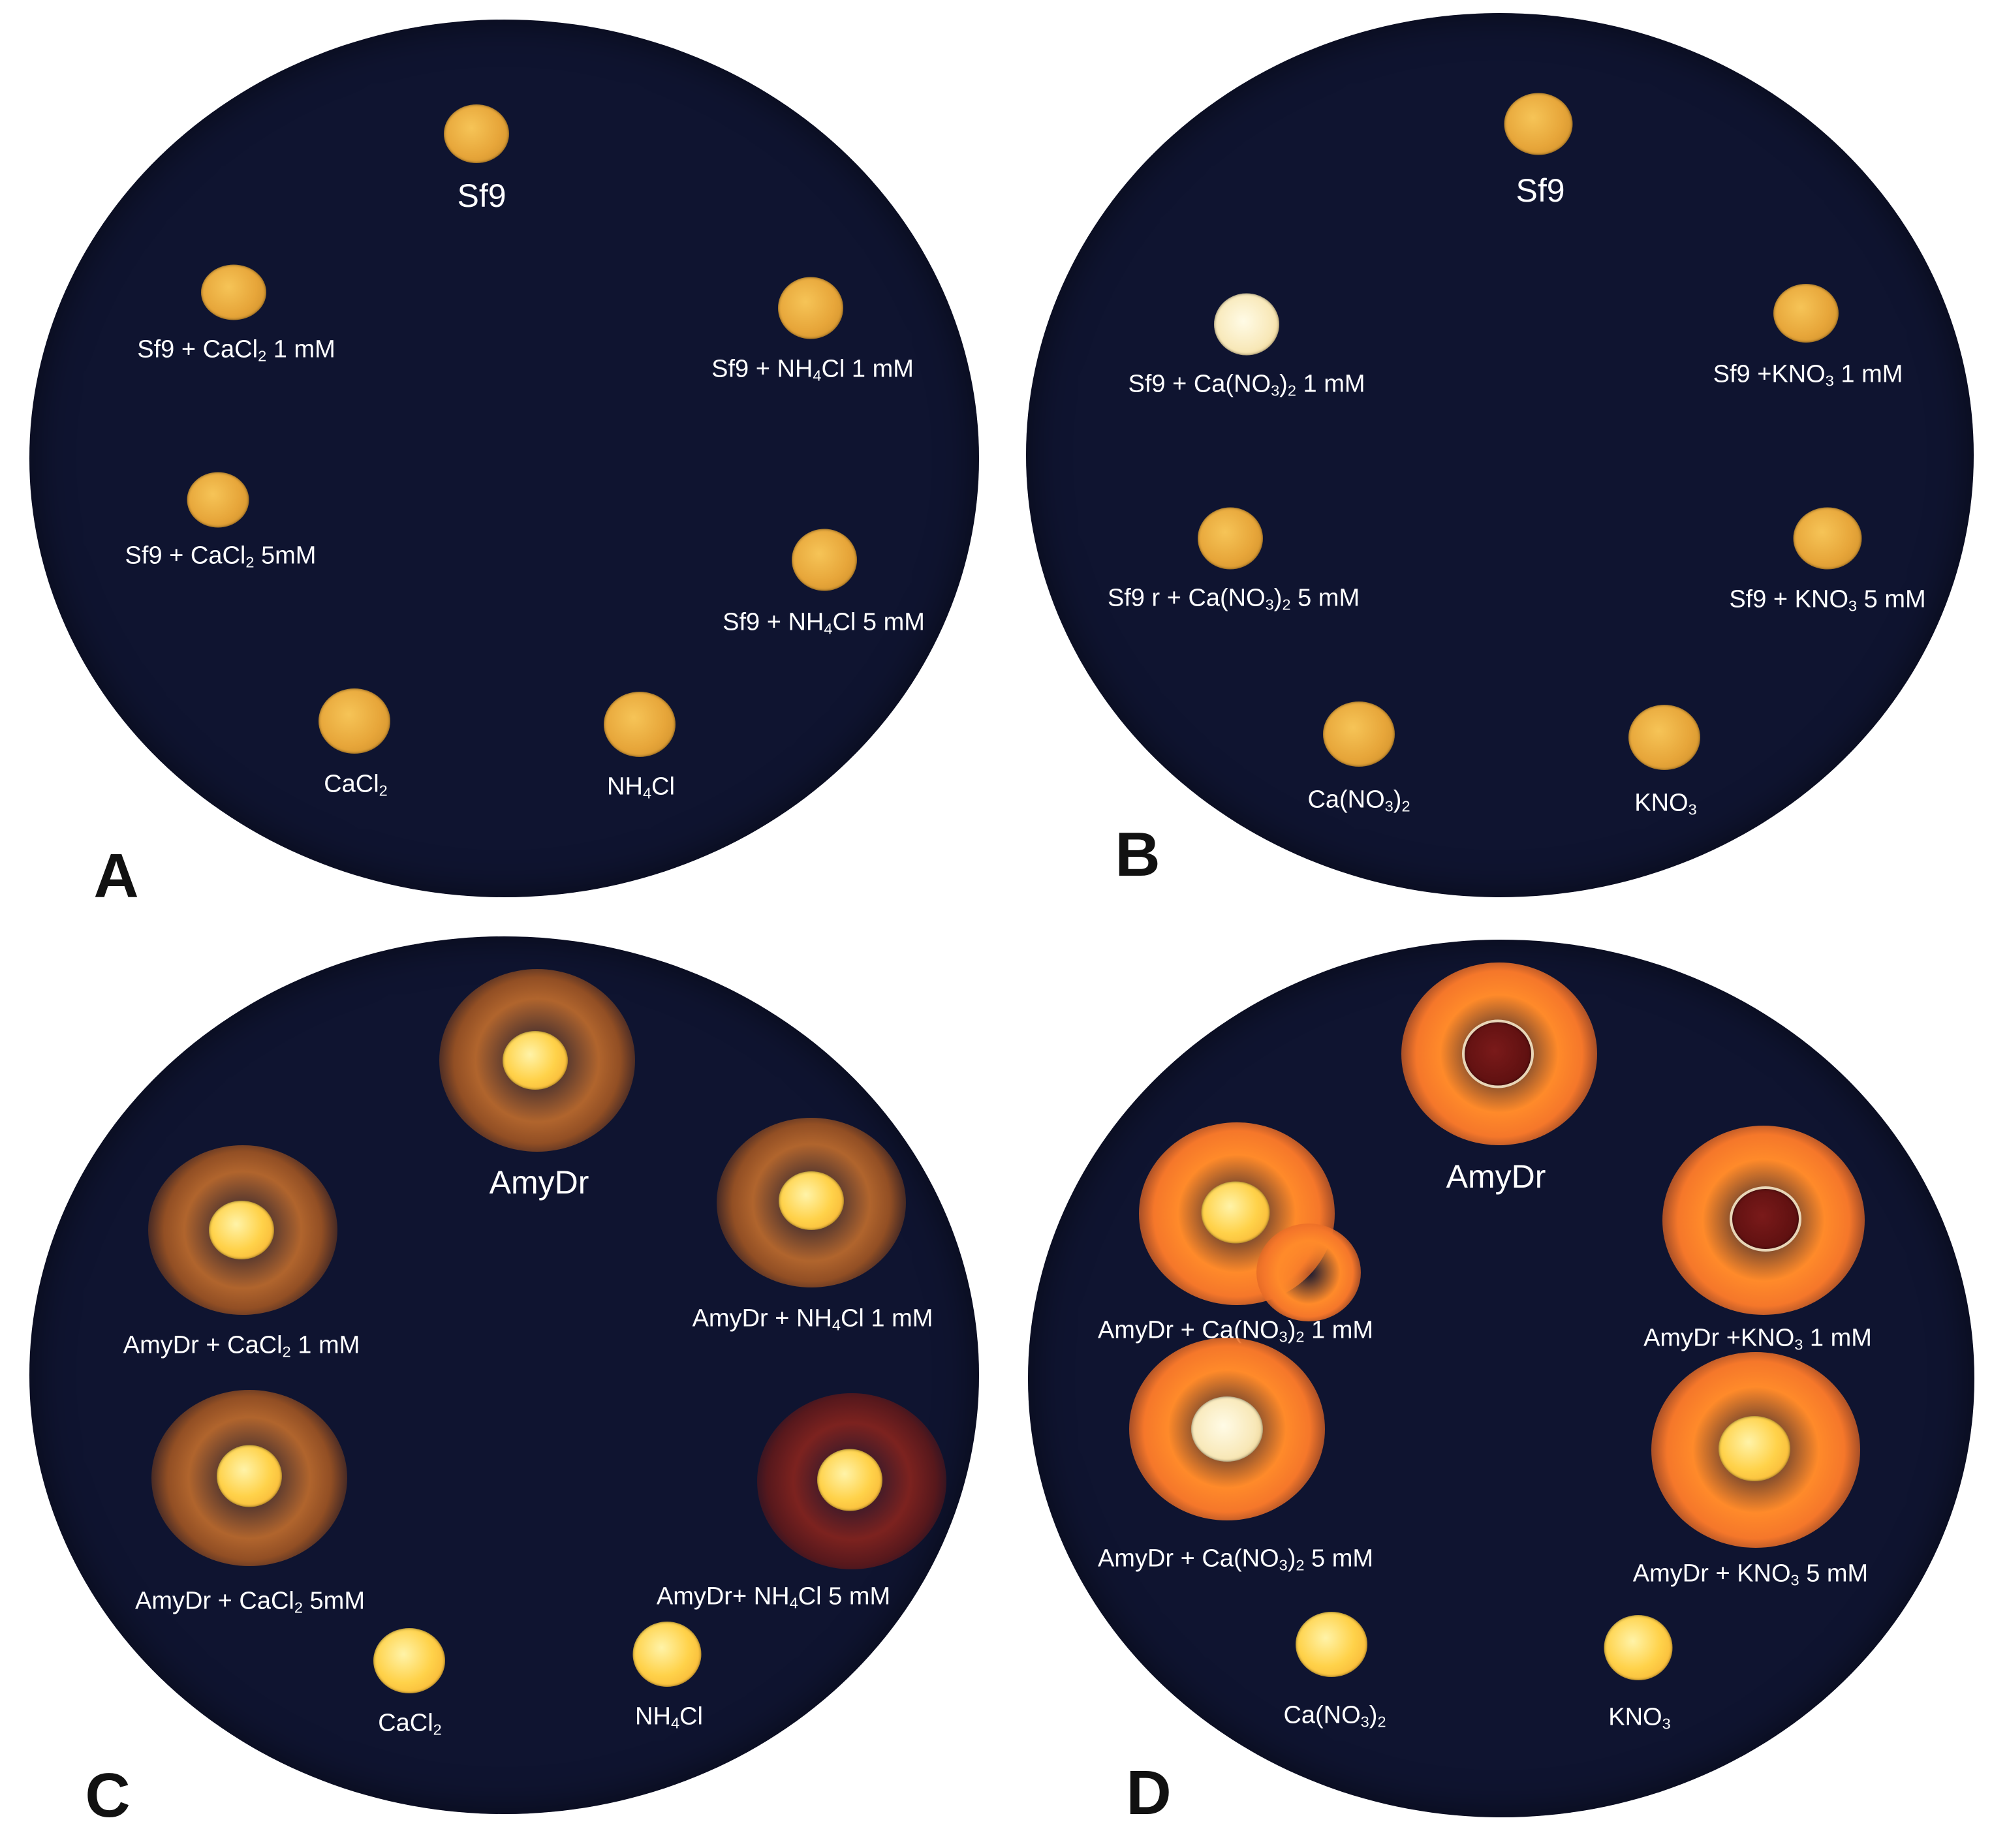 This screenshot has height=1848, width=1992. I want to click on well-b-l1, so click(1246, 325).